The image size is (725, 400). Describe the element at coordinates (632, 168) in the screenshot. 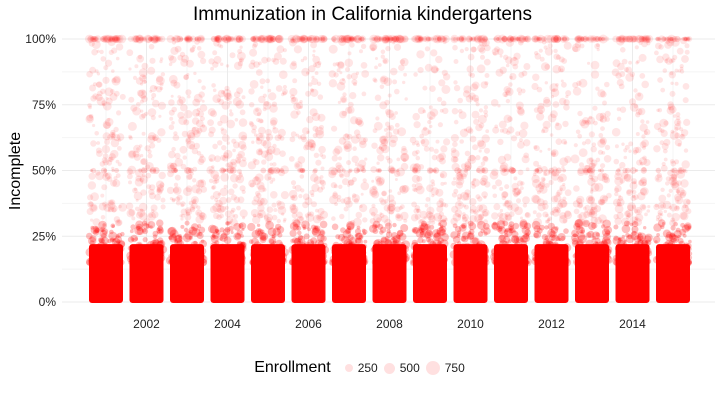

I see `year-point-cluster-2014` at that location.